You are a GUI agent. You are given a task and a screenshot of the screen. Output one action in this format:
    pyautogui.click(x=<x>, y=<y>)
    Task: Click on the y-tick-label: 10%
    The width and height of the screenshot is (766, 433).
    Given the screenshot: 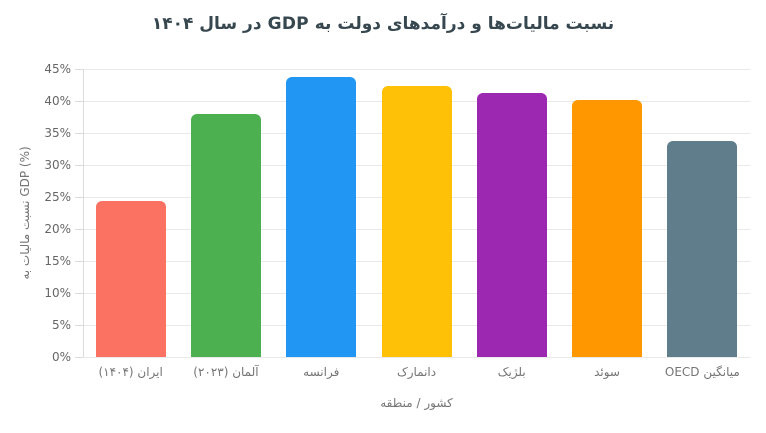 What is the action you would take?
    pyautogui.click(x=57, y=293)
    